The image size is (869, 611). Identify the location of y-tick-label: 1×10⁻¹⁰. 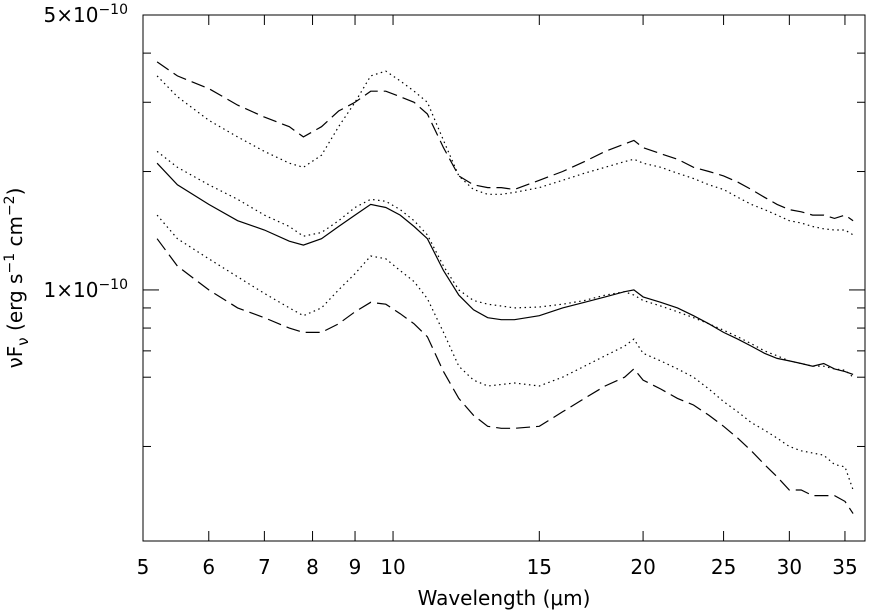
(86, 289).